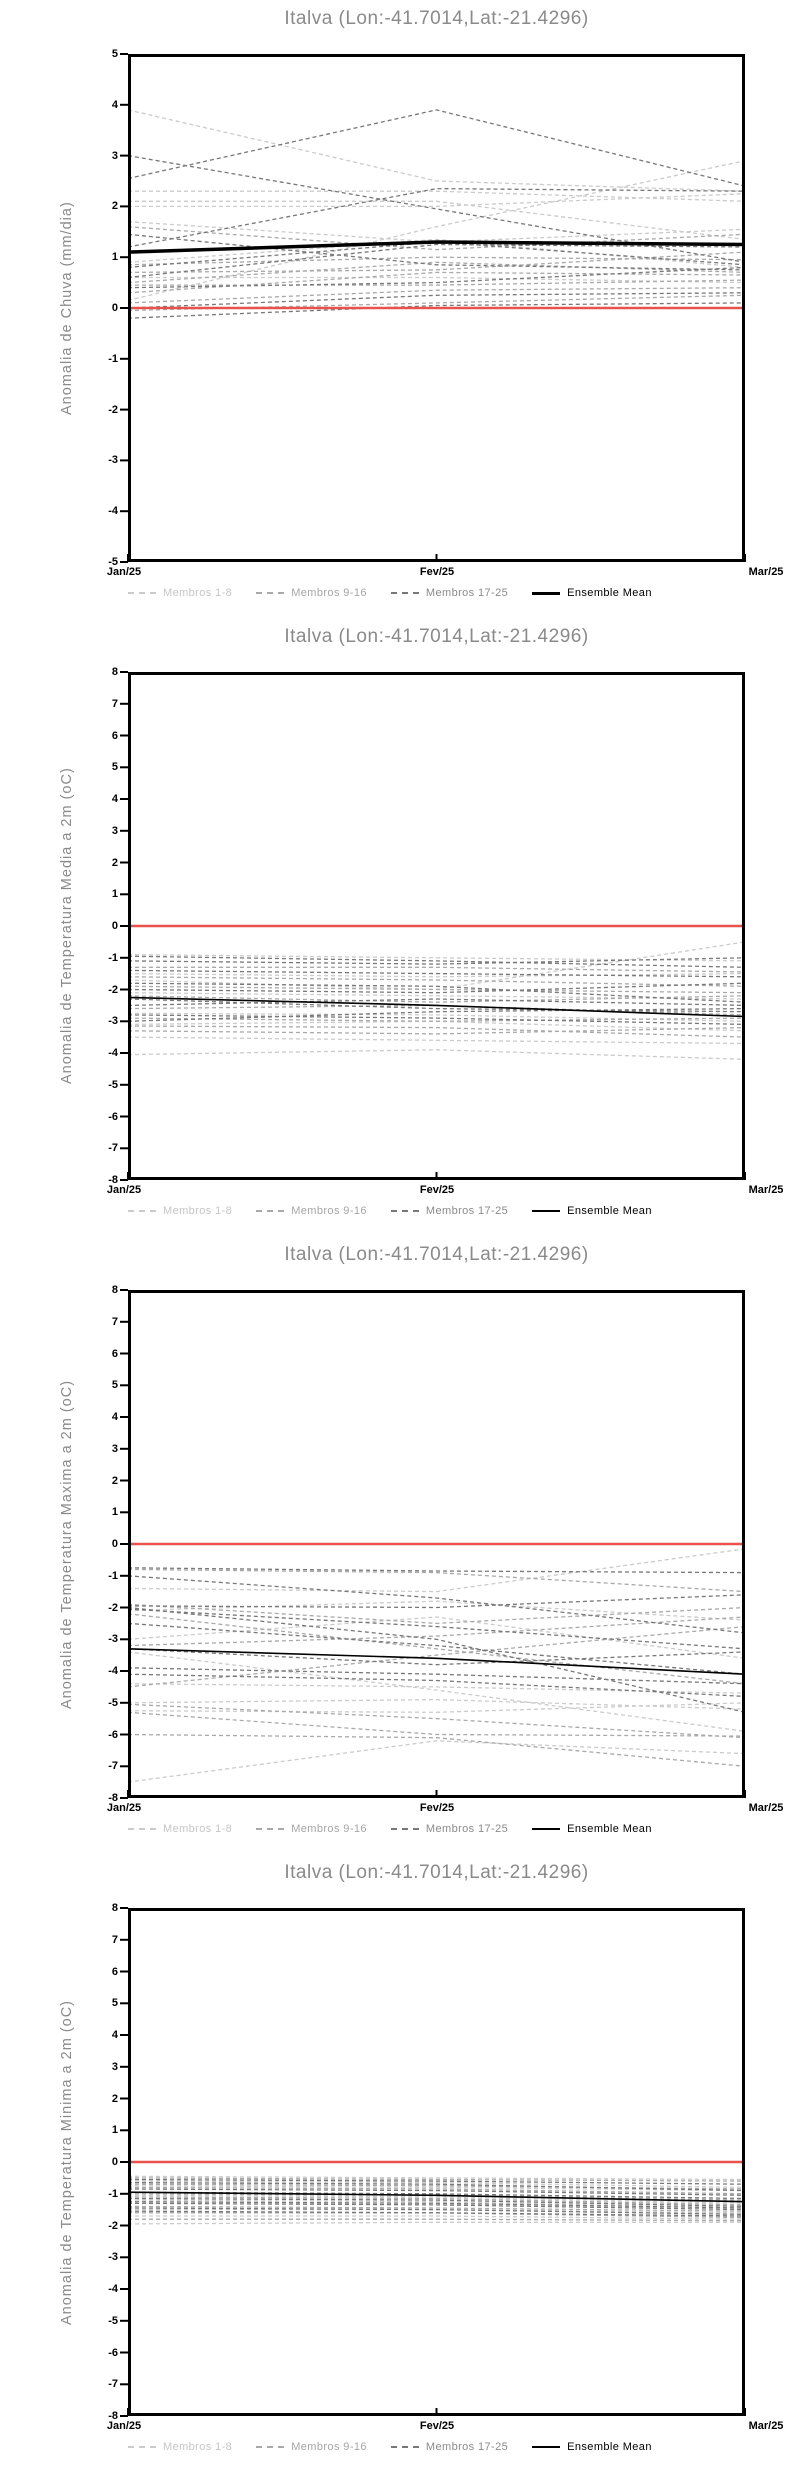  Describe the element at coordinates (114, 926) in the screenshot. I see `y-tick-label: 0` at that location.